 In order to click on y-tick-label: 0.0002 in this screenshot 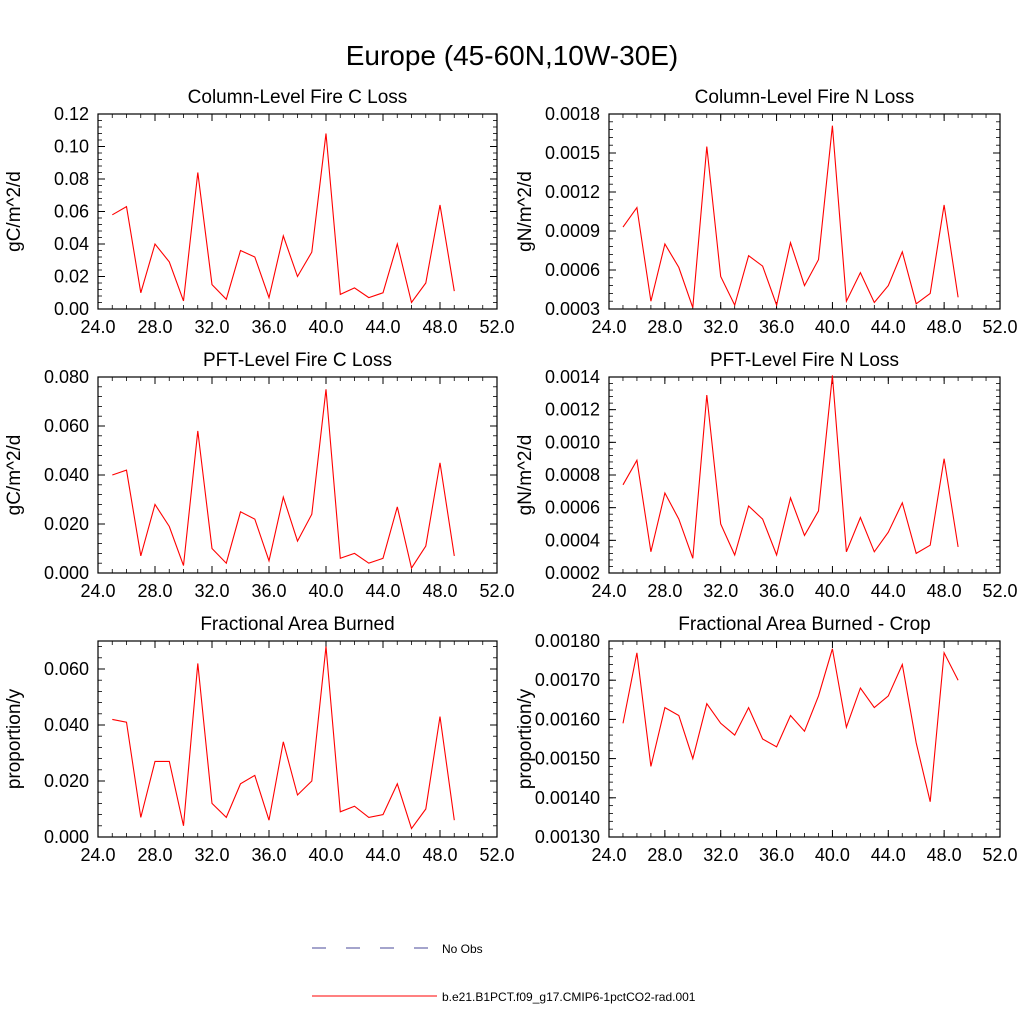, I will do `click(572, 573)`.